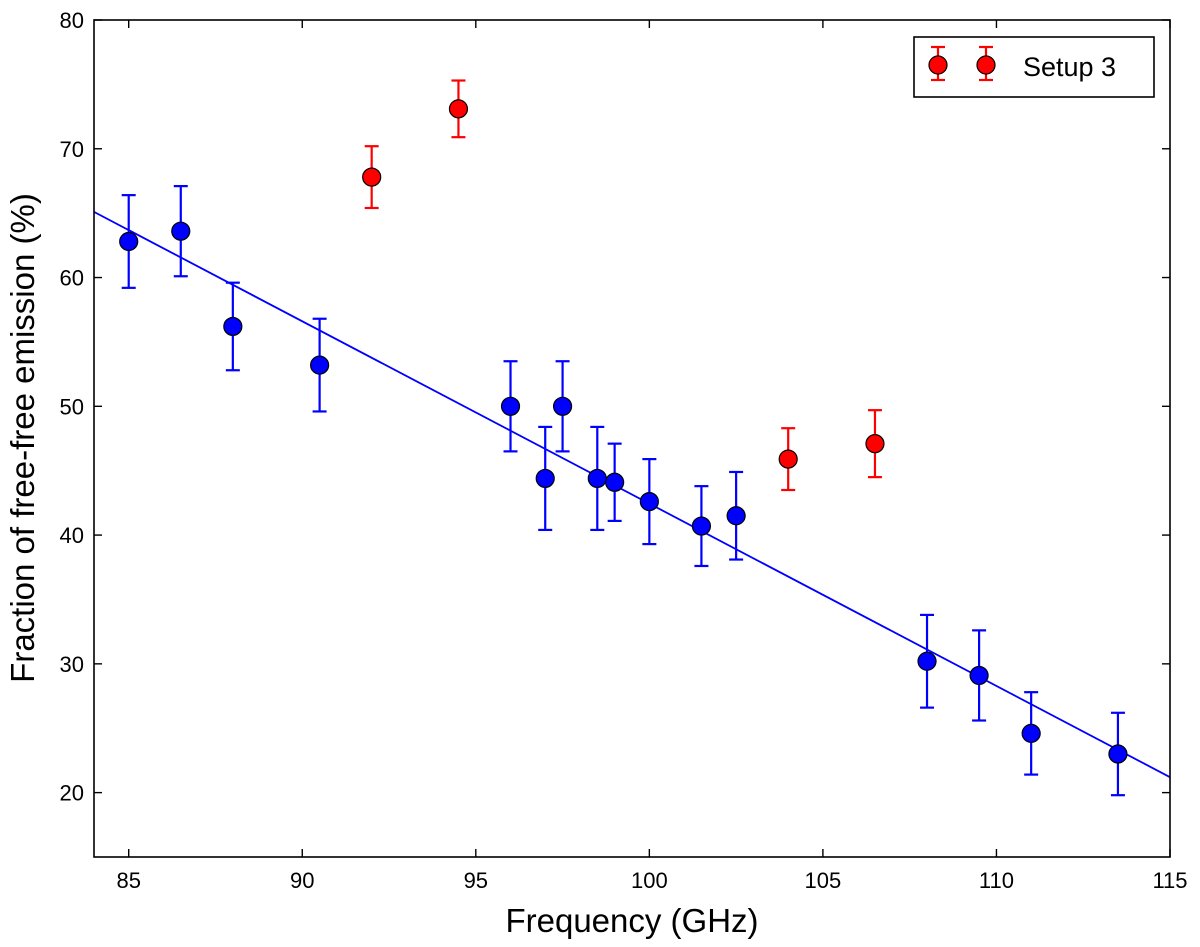 Image resolution: width=1200 pixels, height=947 pixels. I want to click on x-tick-label: 85, so click(128, 880).